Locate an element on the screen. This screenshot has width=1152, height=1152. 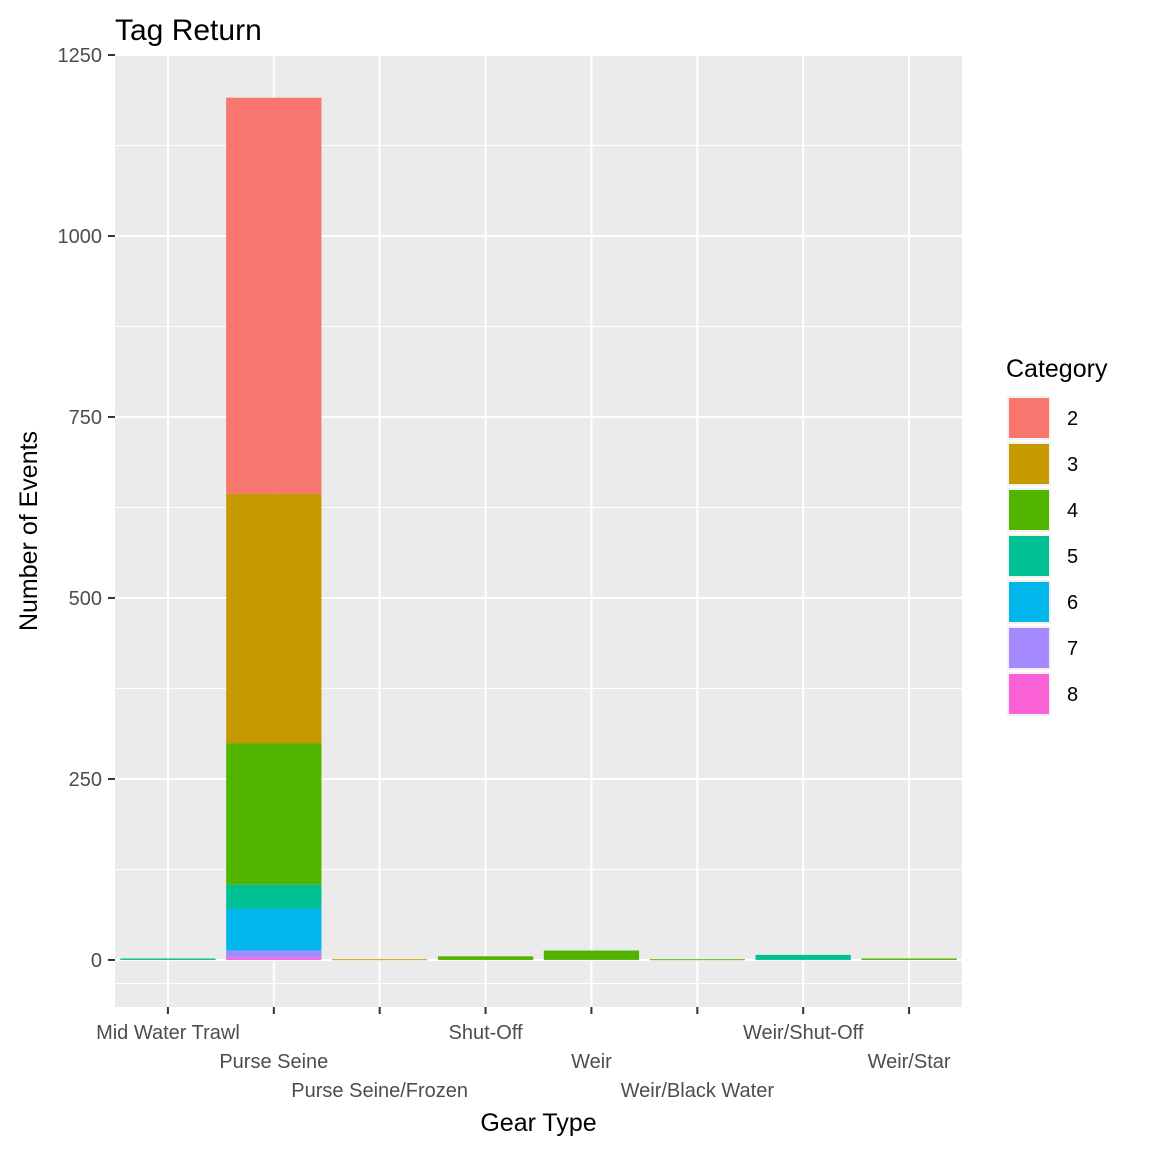
x-tick-label: Mid Water Trawl is located at coordinates (168, 1033).